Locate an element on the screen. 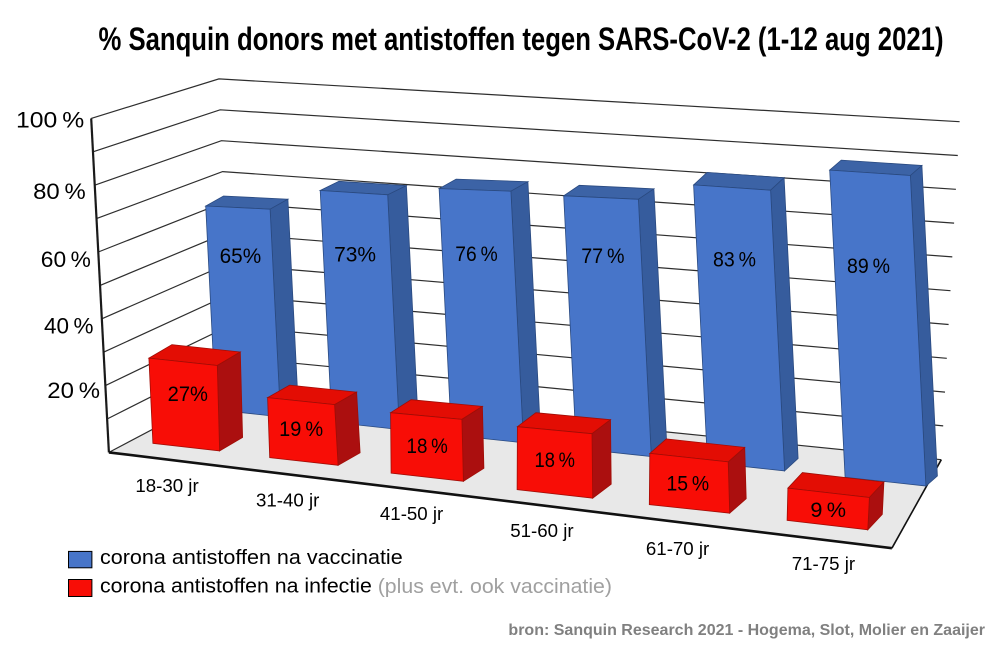  svg-text: 41-50 jr is located at coordinates (411, 513).